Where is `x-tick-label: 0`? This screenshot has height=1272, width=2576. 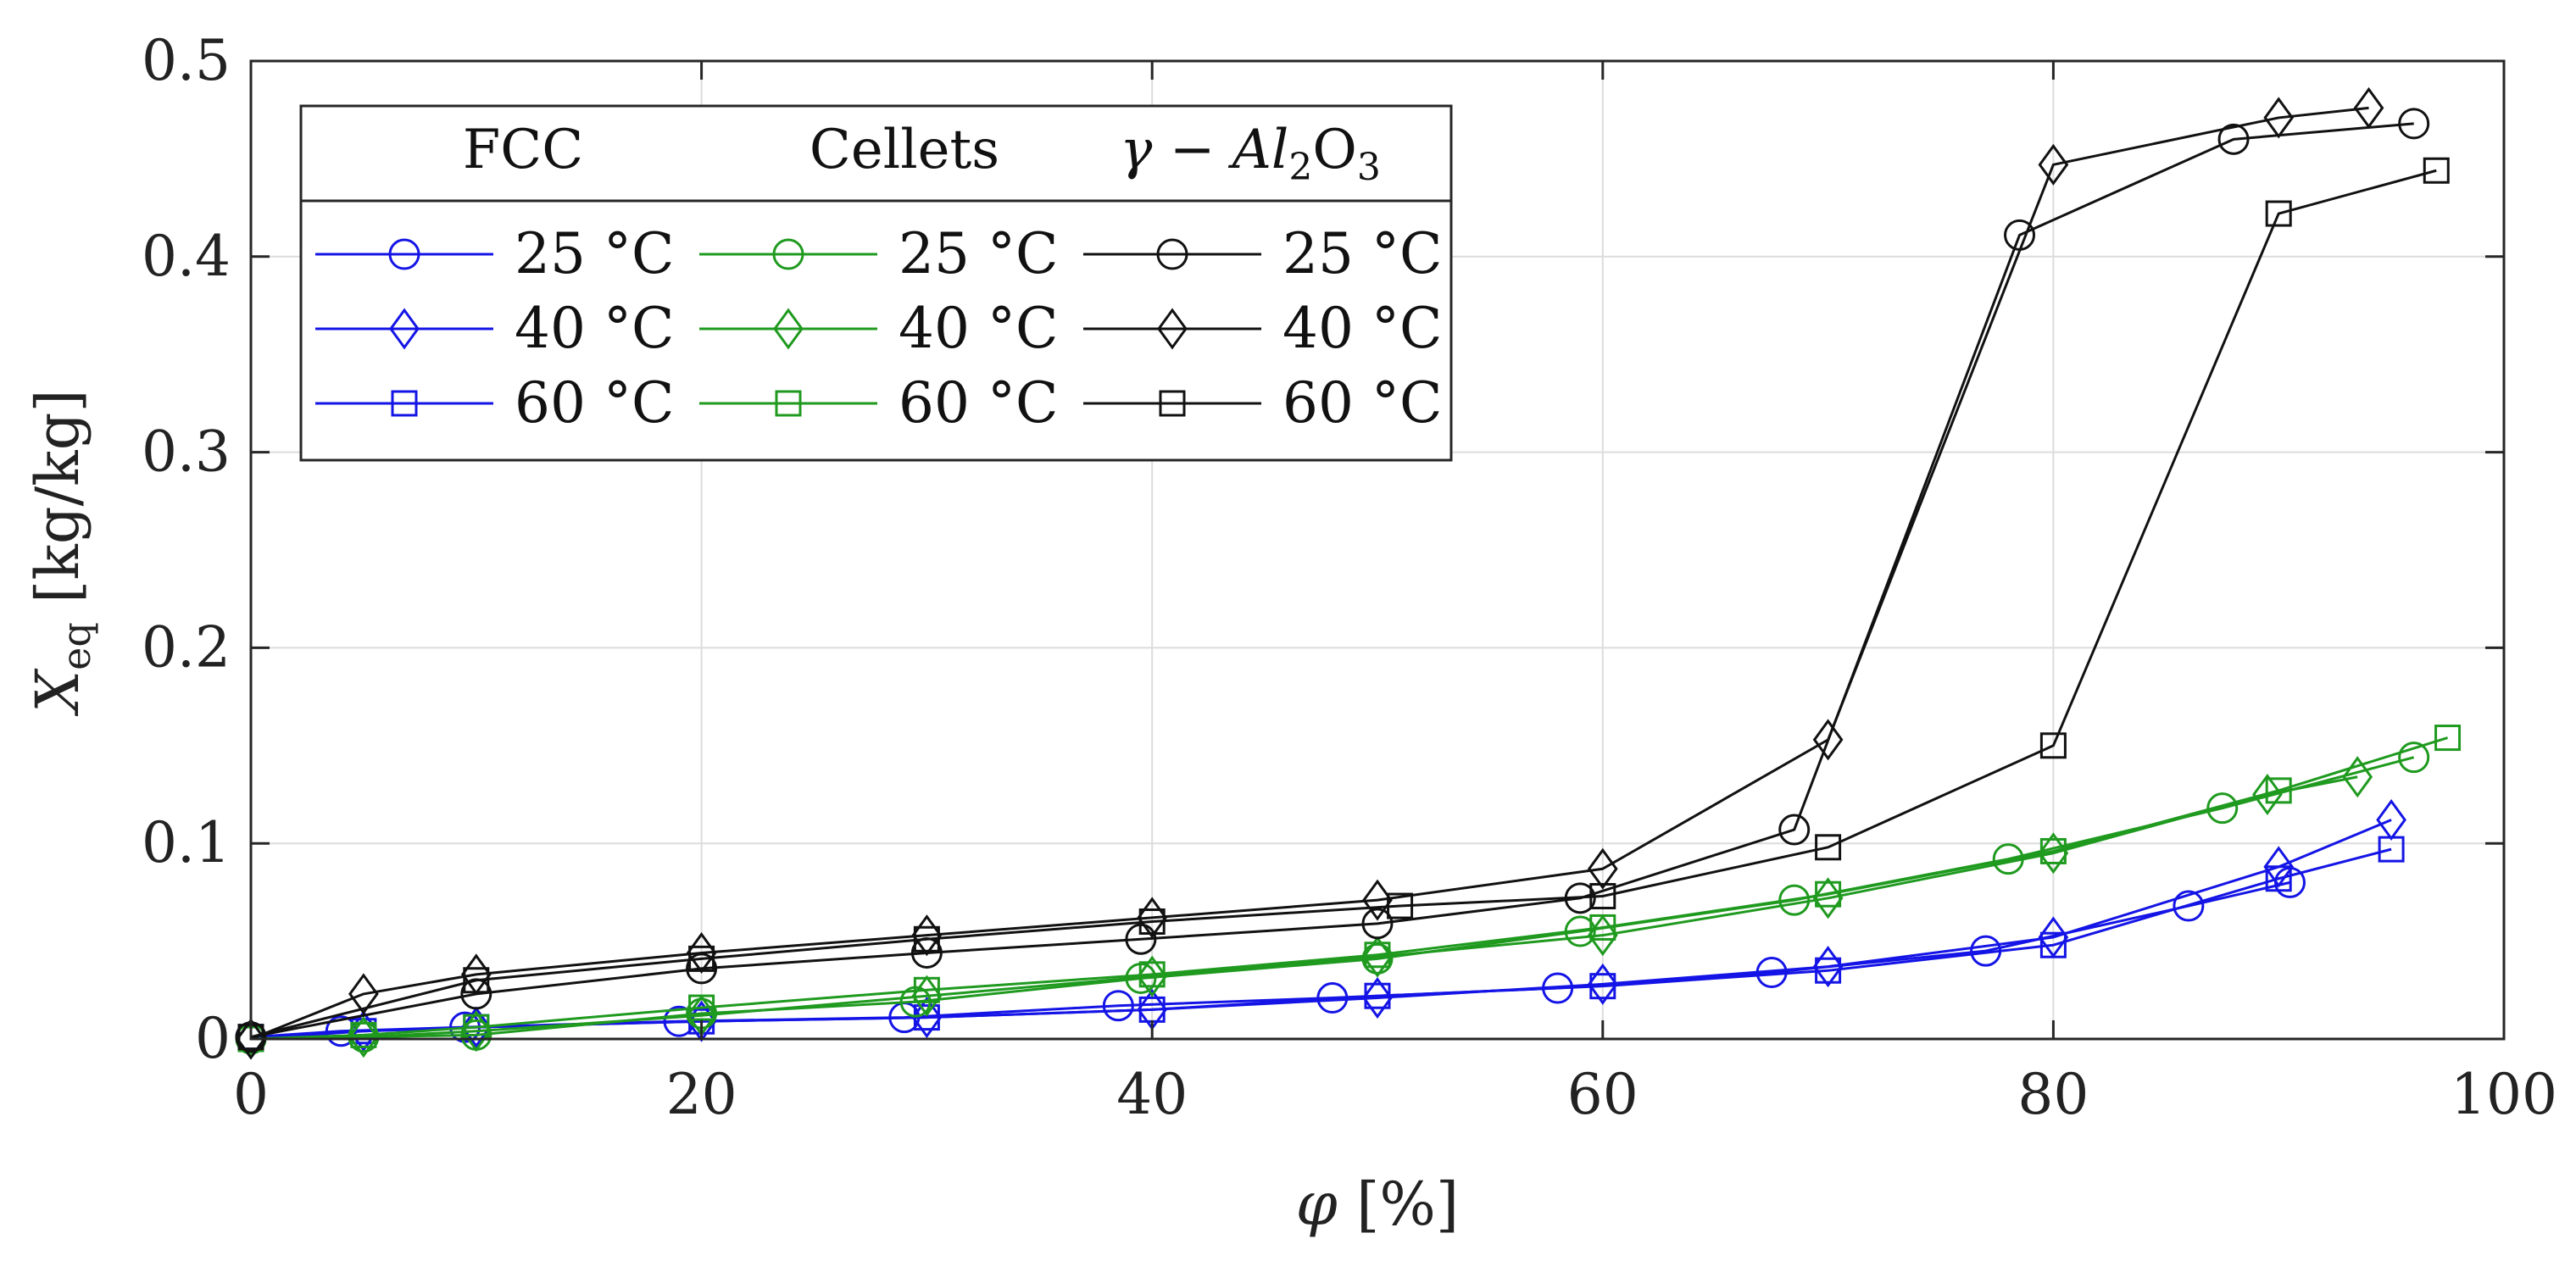
x-tick-label: 0 is located at coordinates (251, 1095).